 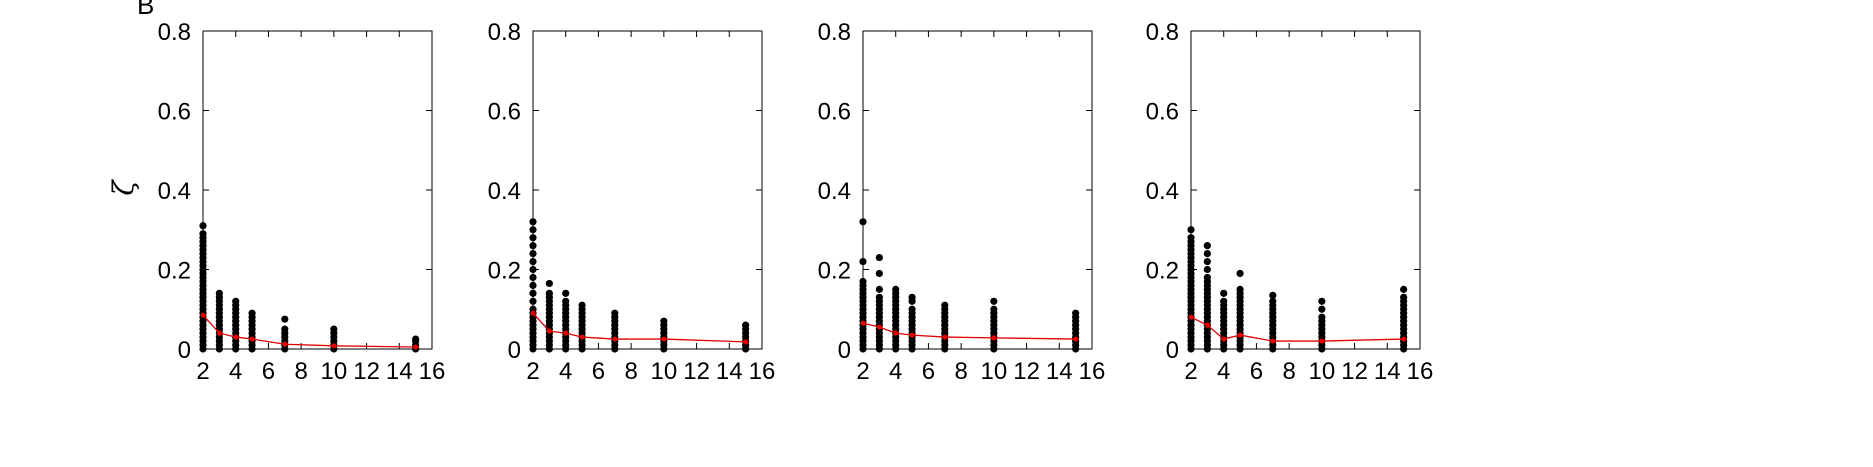 I want to click on x-tick-label: 4, so click(x=235, y=371).